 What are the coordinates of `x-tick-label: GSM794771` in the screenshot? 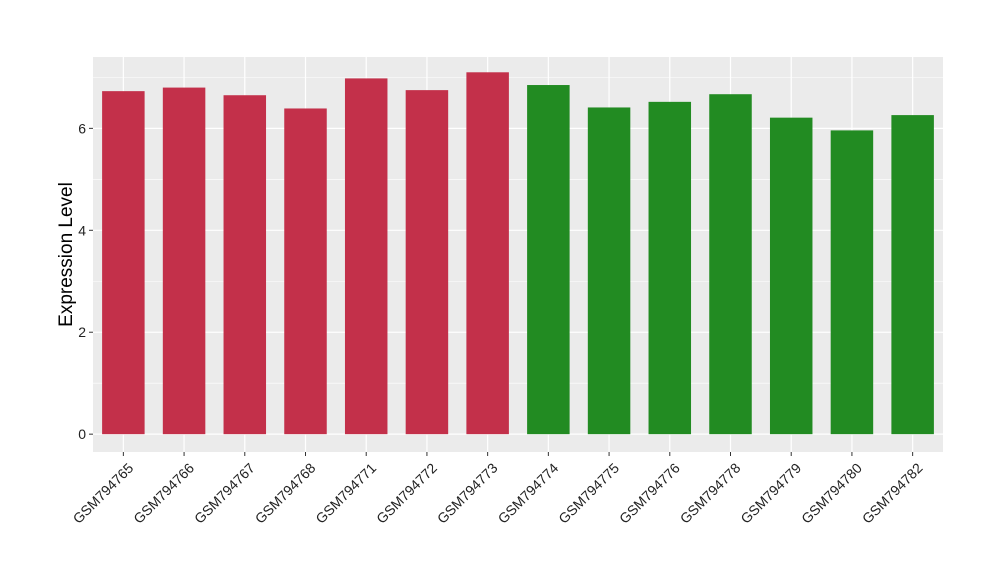 It's located at (345, 493).